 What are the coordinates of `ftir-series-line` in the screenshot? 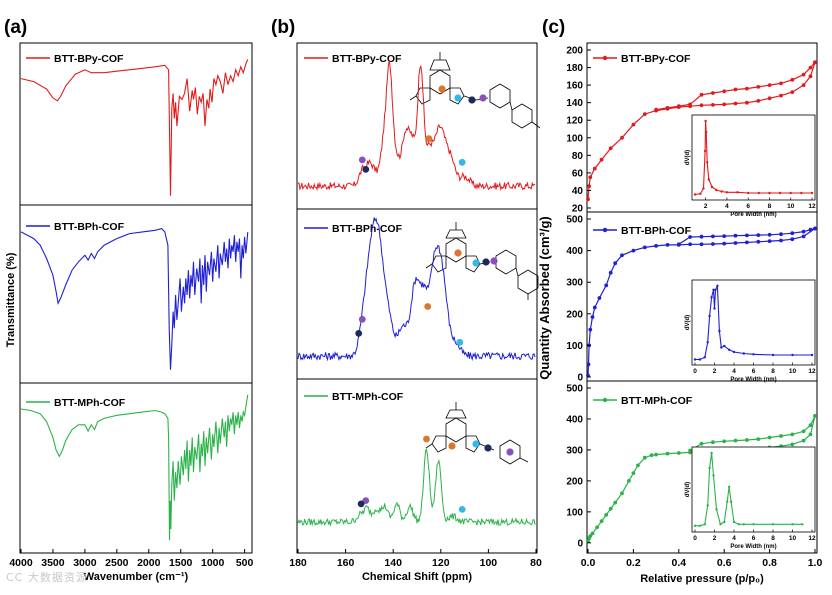 It's located at (134, 467).